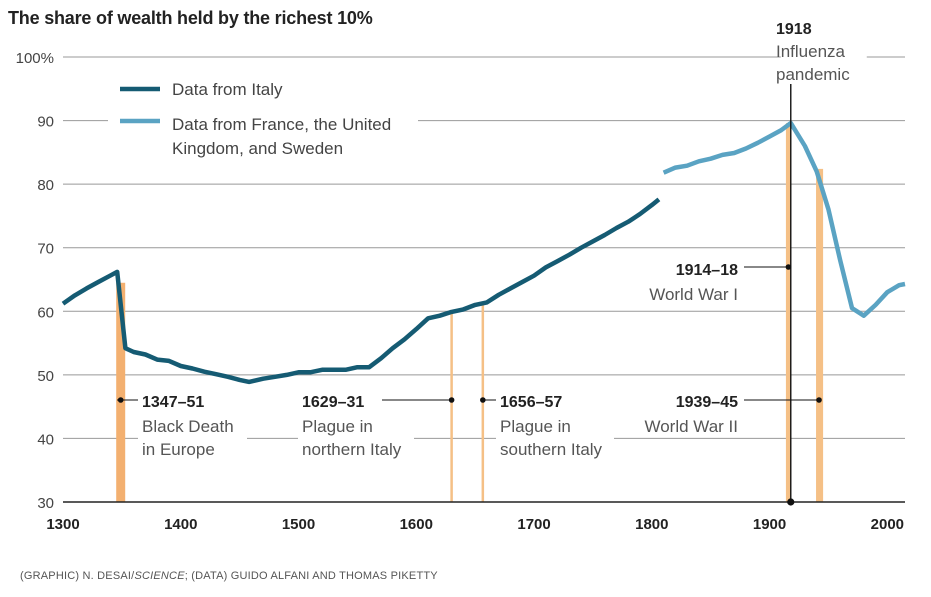 Image resolution: width=931 pixels, height=597 pixels. I want to click on annotation-year: 1939–45, so click(707, 402).